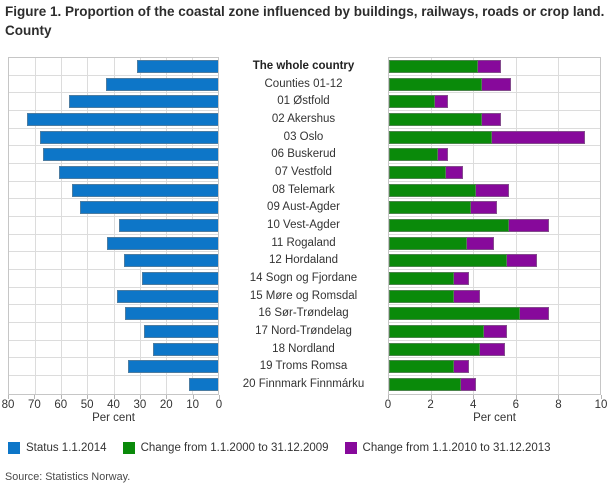 This screenshot has width=610, height=488. I want to click on legend-label: Status 1.1.2014, so click(66, 448).